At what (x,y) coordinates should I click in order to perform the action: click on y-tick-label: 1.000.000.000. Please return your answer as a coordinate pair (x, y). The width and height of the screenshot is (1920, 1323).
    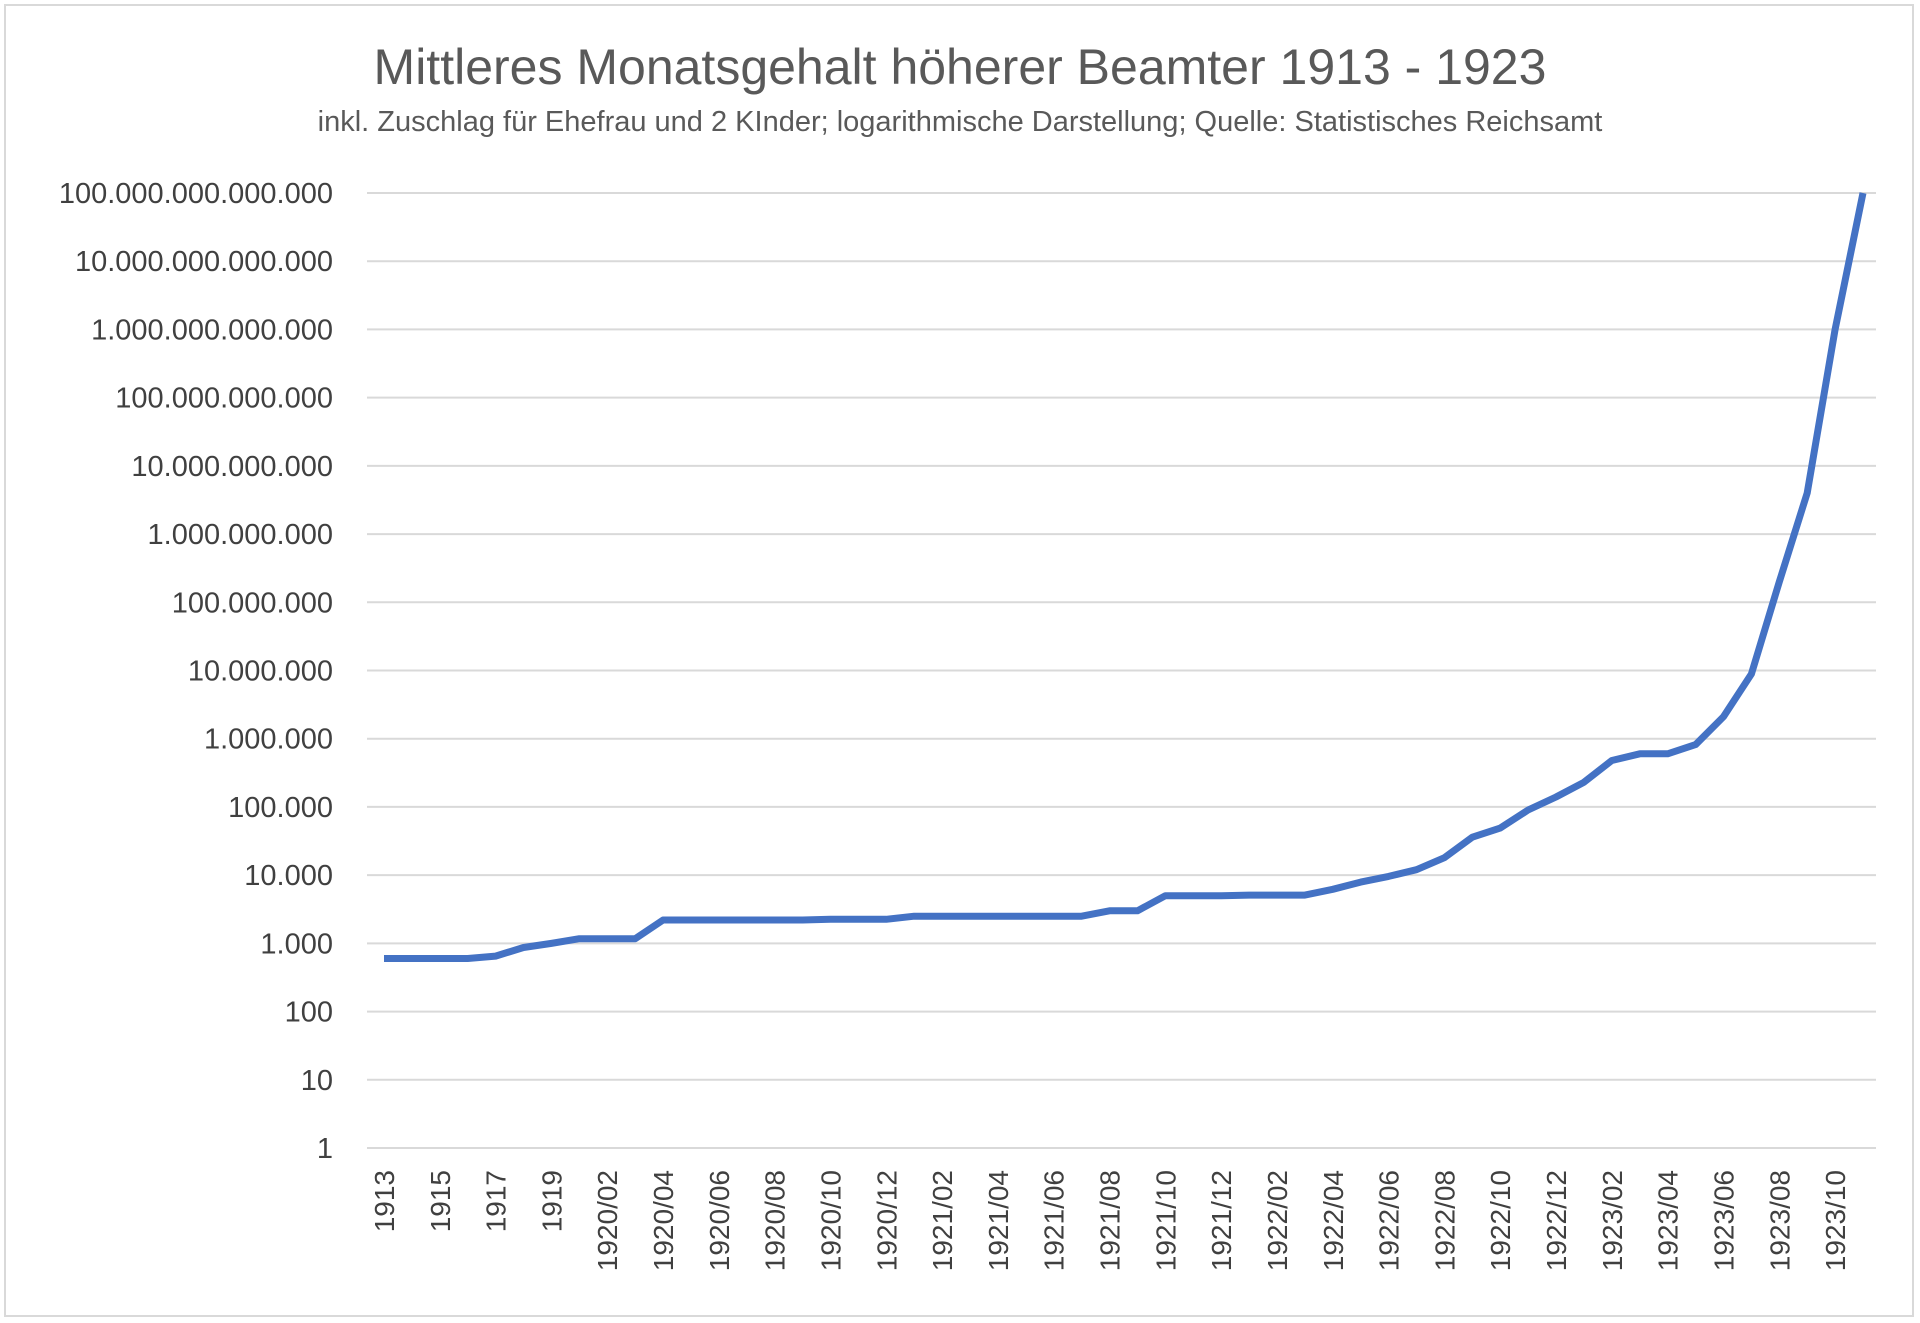
    Looking at the image, I should click on (240, 535).